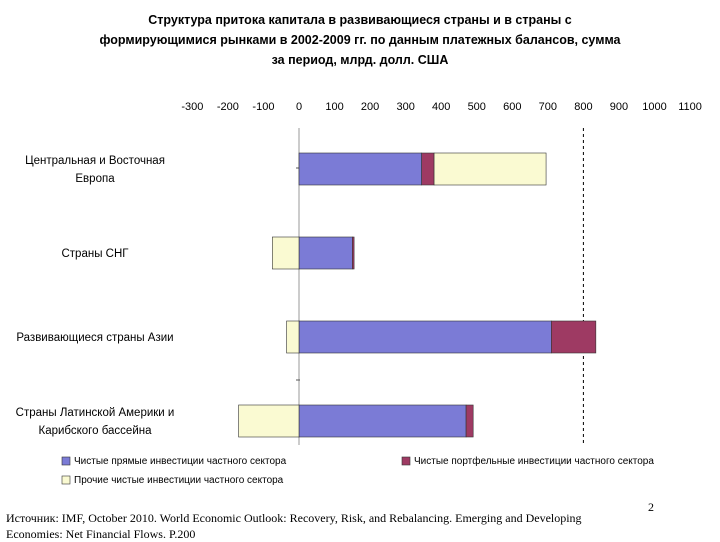 The width and height of the screenshot is (720, 542). Describe the element at coordinates (95, 179) in the screenshot. I see `category-label: Европа` at that location.